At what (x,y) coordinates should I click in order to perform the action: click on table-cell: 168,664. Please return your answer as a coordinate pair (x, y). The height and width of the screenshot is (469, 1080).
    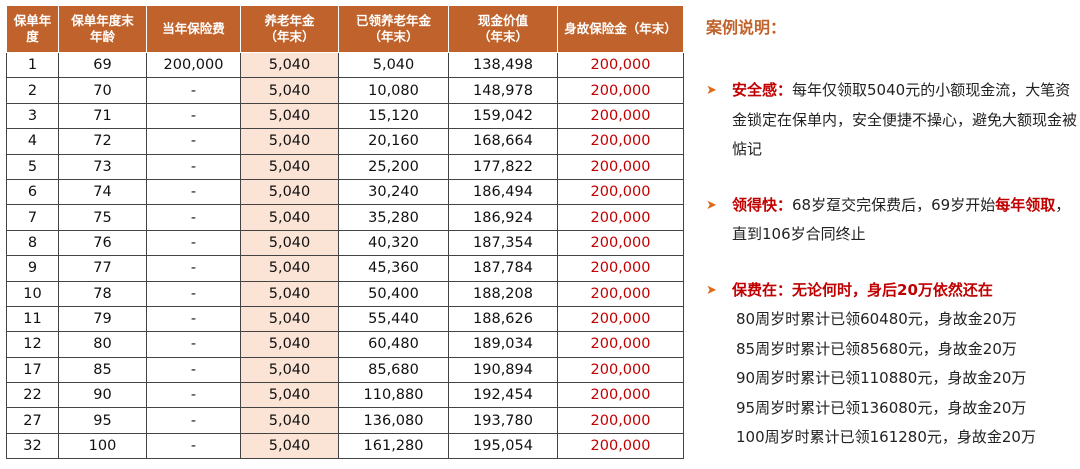
    Looking at the image, I should click on (503, 141).